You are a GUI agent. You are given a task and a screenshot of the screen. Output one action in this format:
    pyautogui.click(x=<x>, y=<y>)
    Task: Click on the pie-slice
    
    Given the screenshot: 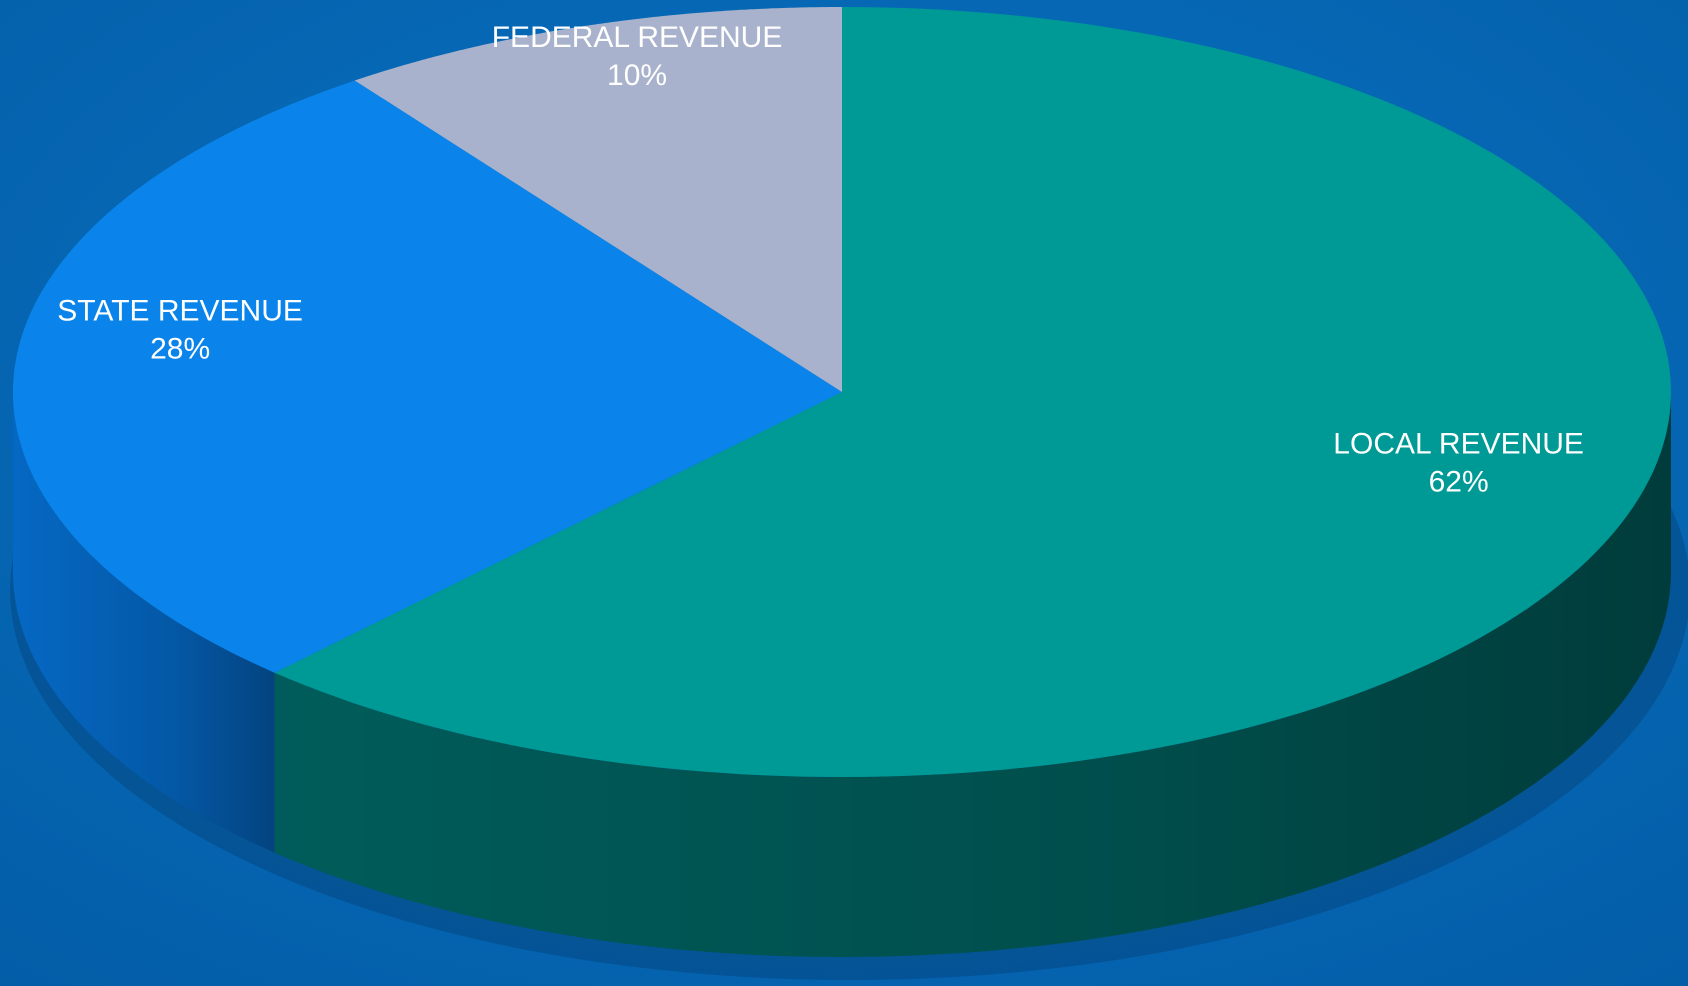 What is the action you would take?
    pyautogui.click(x=598, y=199)
    